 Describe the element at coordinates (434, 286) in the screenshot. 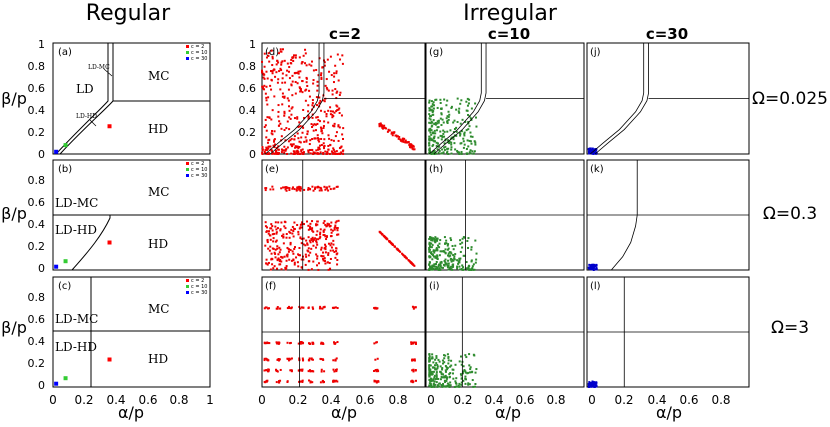

I see `panel-label: (i)` at that location.